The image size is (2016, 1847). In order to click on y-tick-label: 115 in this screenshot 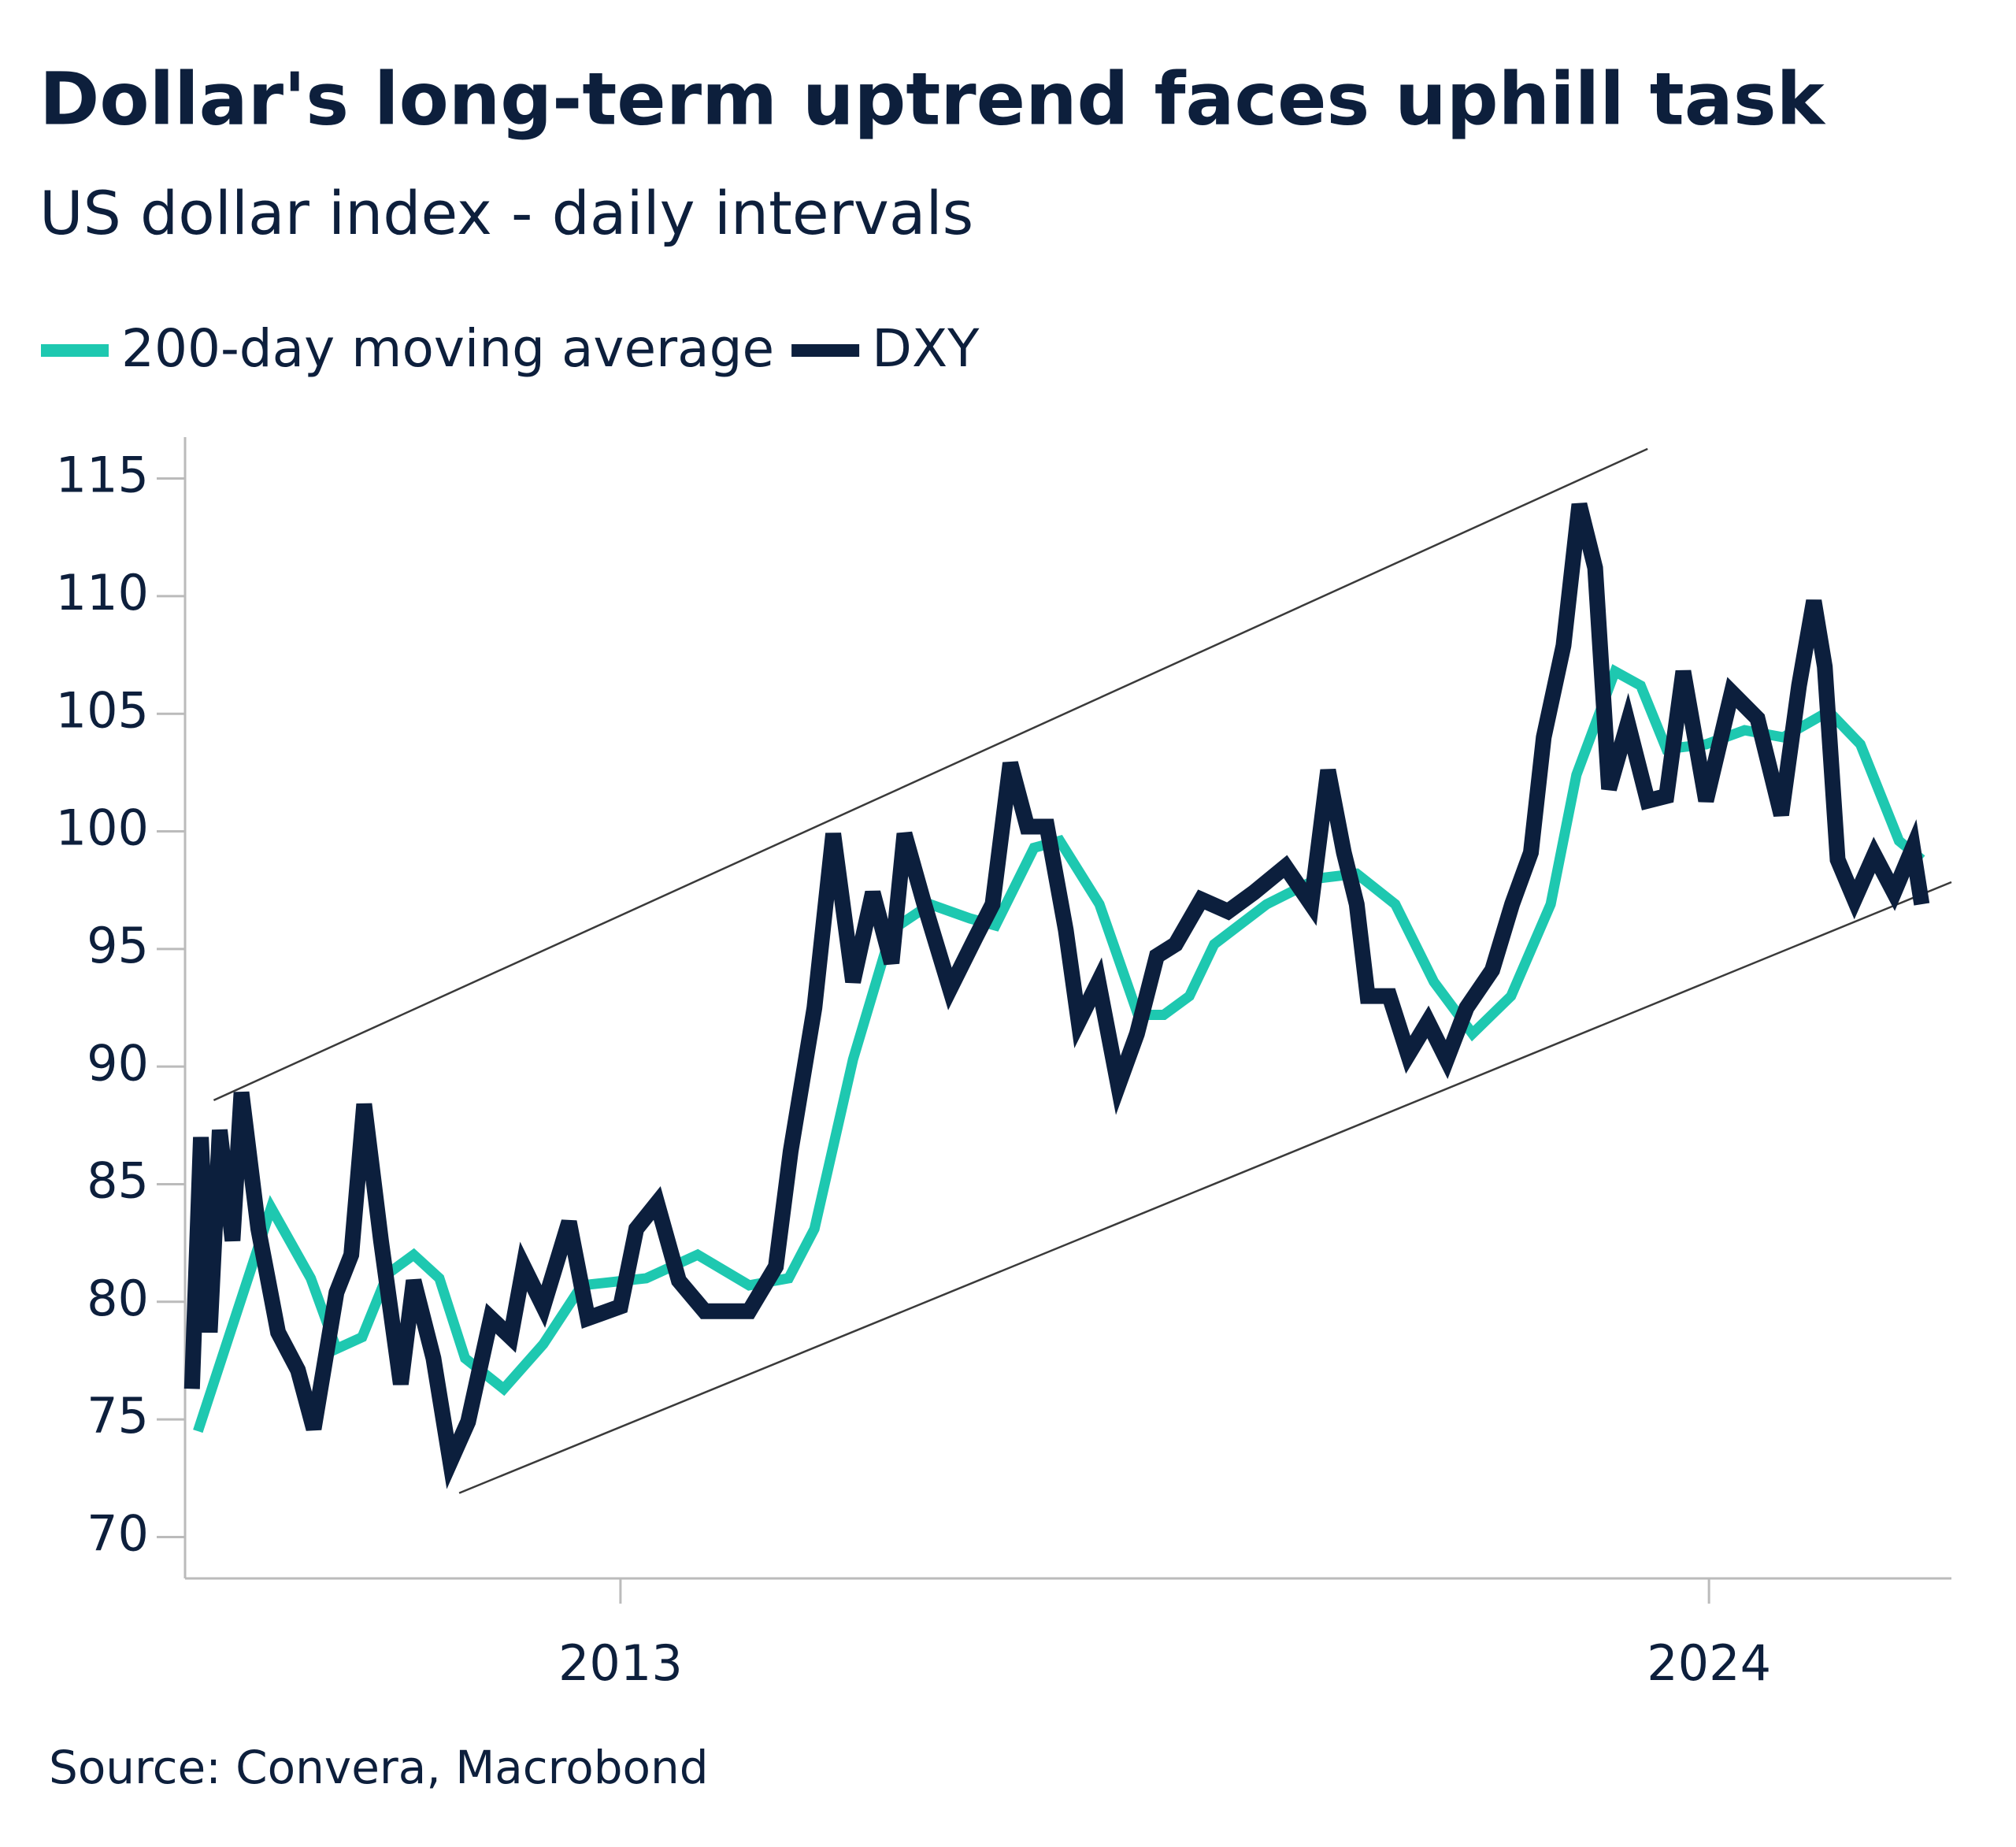, I will do `click(102, 476)`.